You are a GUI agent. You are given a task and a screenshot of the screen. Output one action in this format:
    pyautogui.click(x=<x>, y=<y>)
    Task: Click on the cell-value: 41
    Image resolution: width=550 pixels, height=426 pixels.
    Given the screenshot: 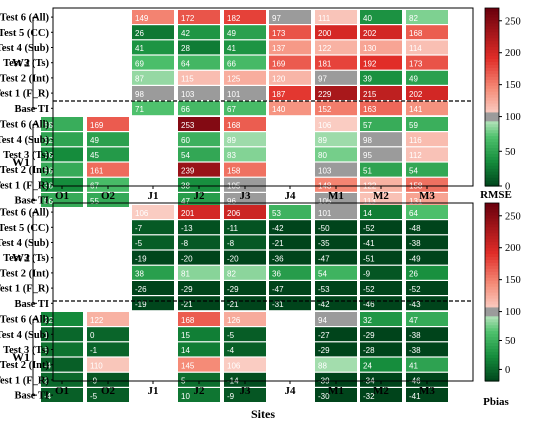 What is the action you would take?
    pyautogui.click(x=231, y=48)
    